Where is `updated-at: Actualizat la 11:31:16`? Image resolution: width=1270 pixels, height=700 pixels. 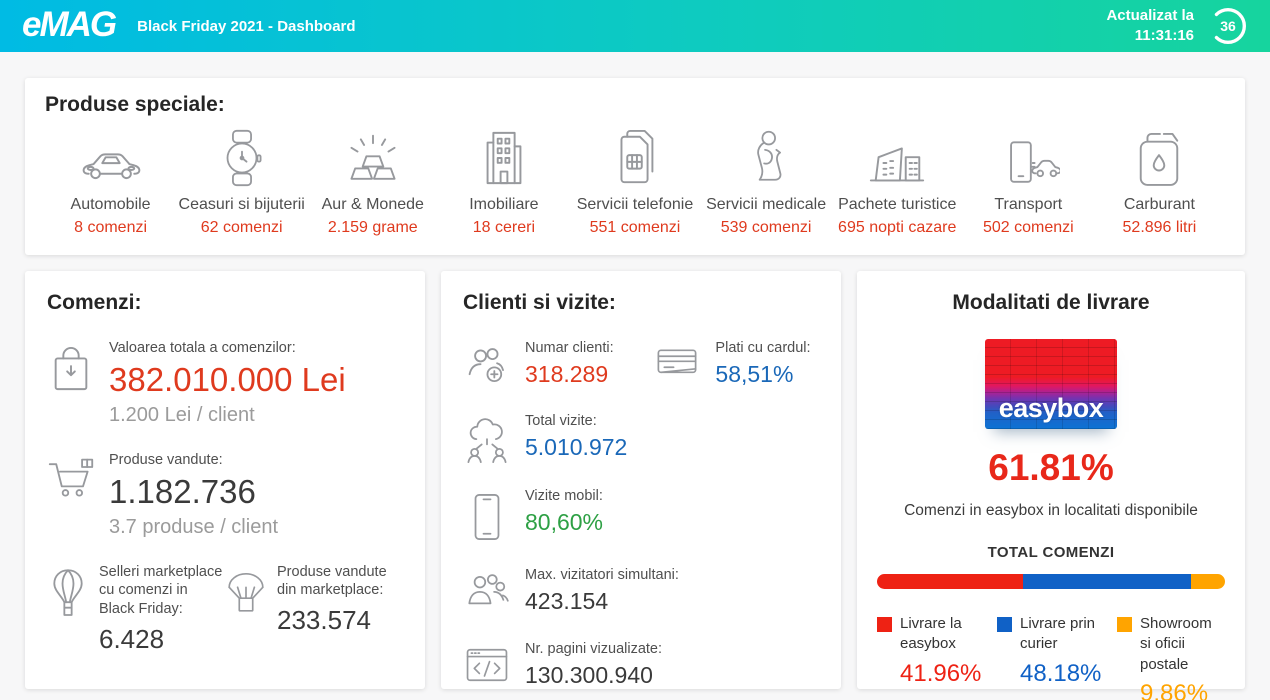 updated-at: Actualizat la 11:31:16 is located at coordinates (1150, 26).